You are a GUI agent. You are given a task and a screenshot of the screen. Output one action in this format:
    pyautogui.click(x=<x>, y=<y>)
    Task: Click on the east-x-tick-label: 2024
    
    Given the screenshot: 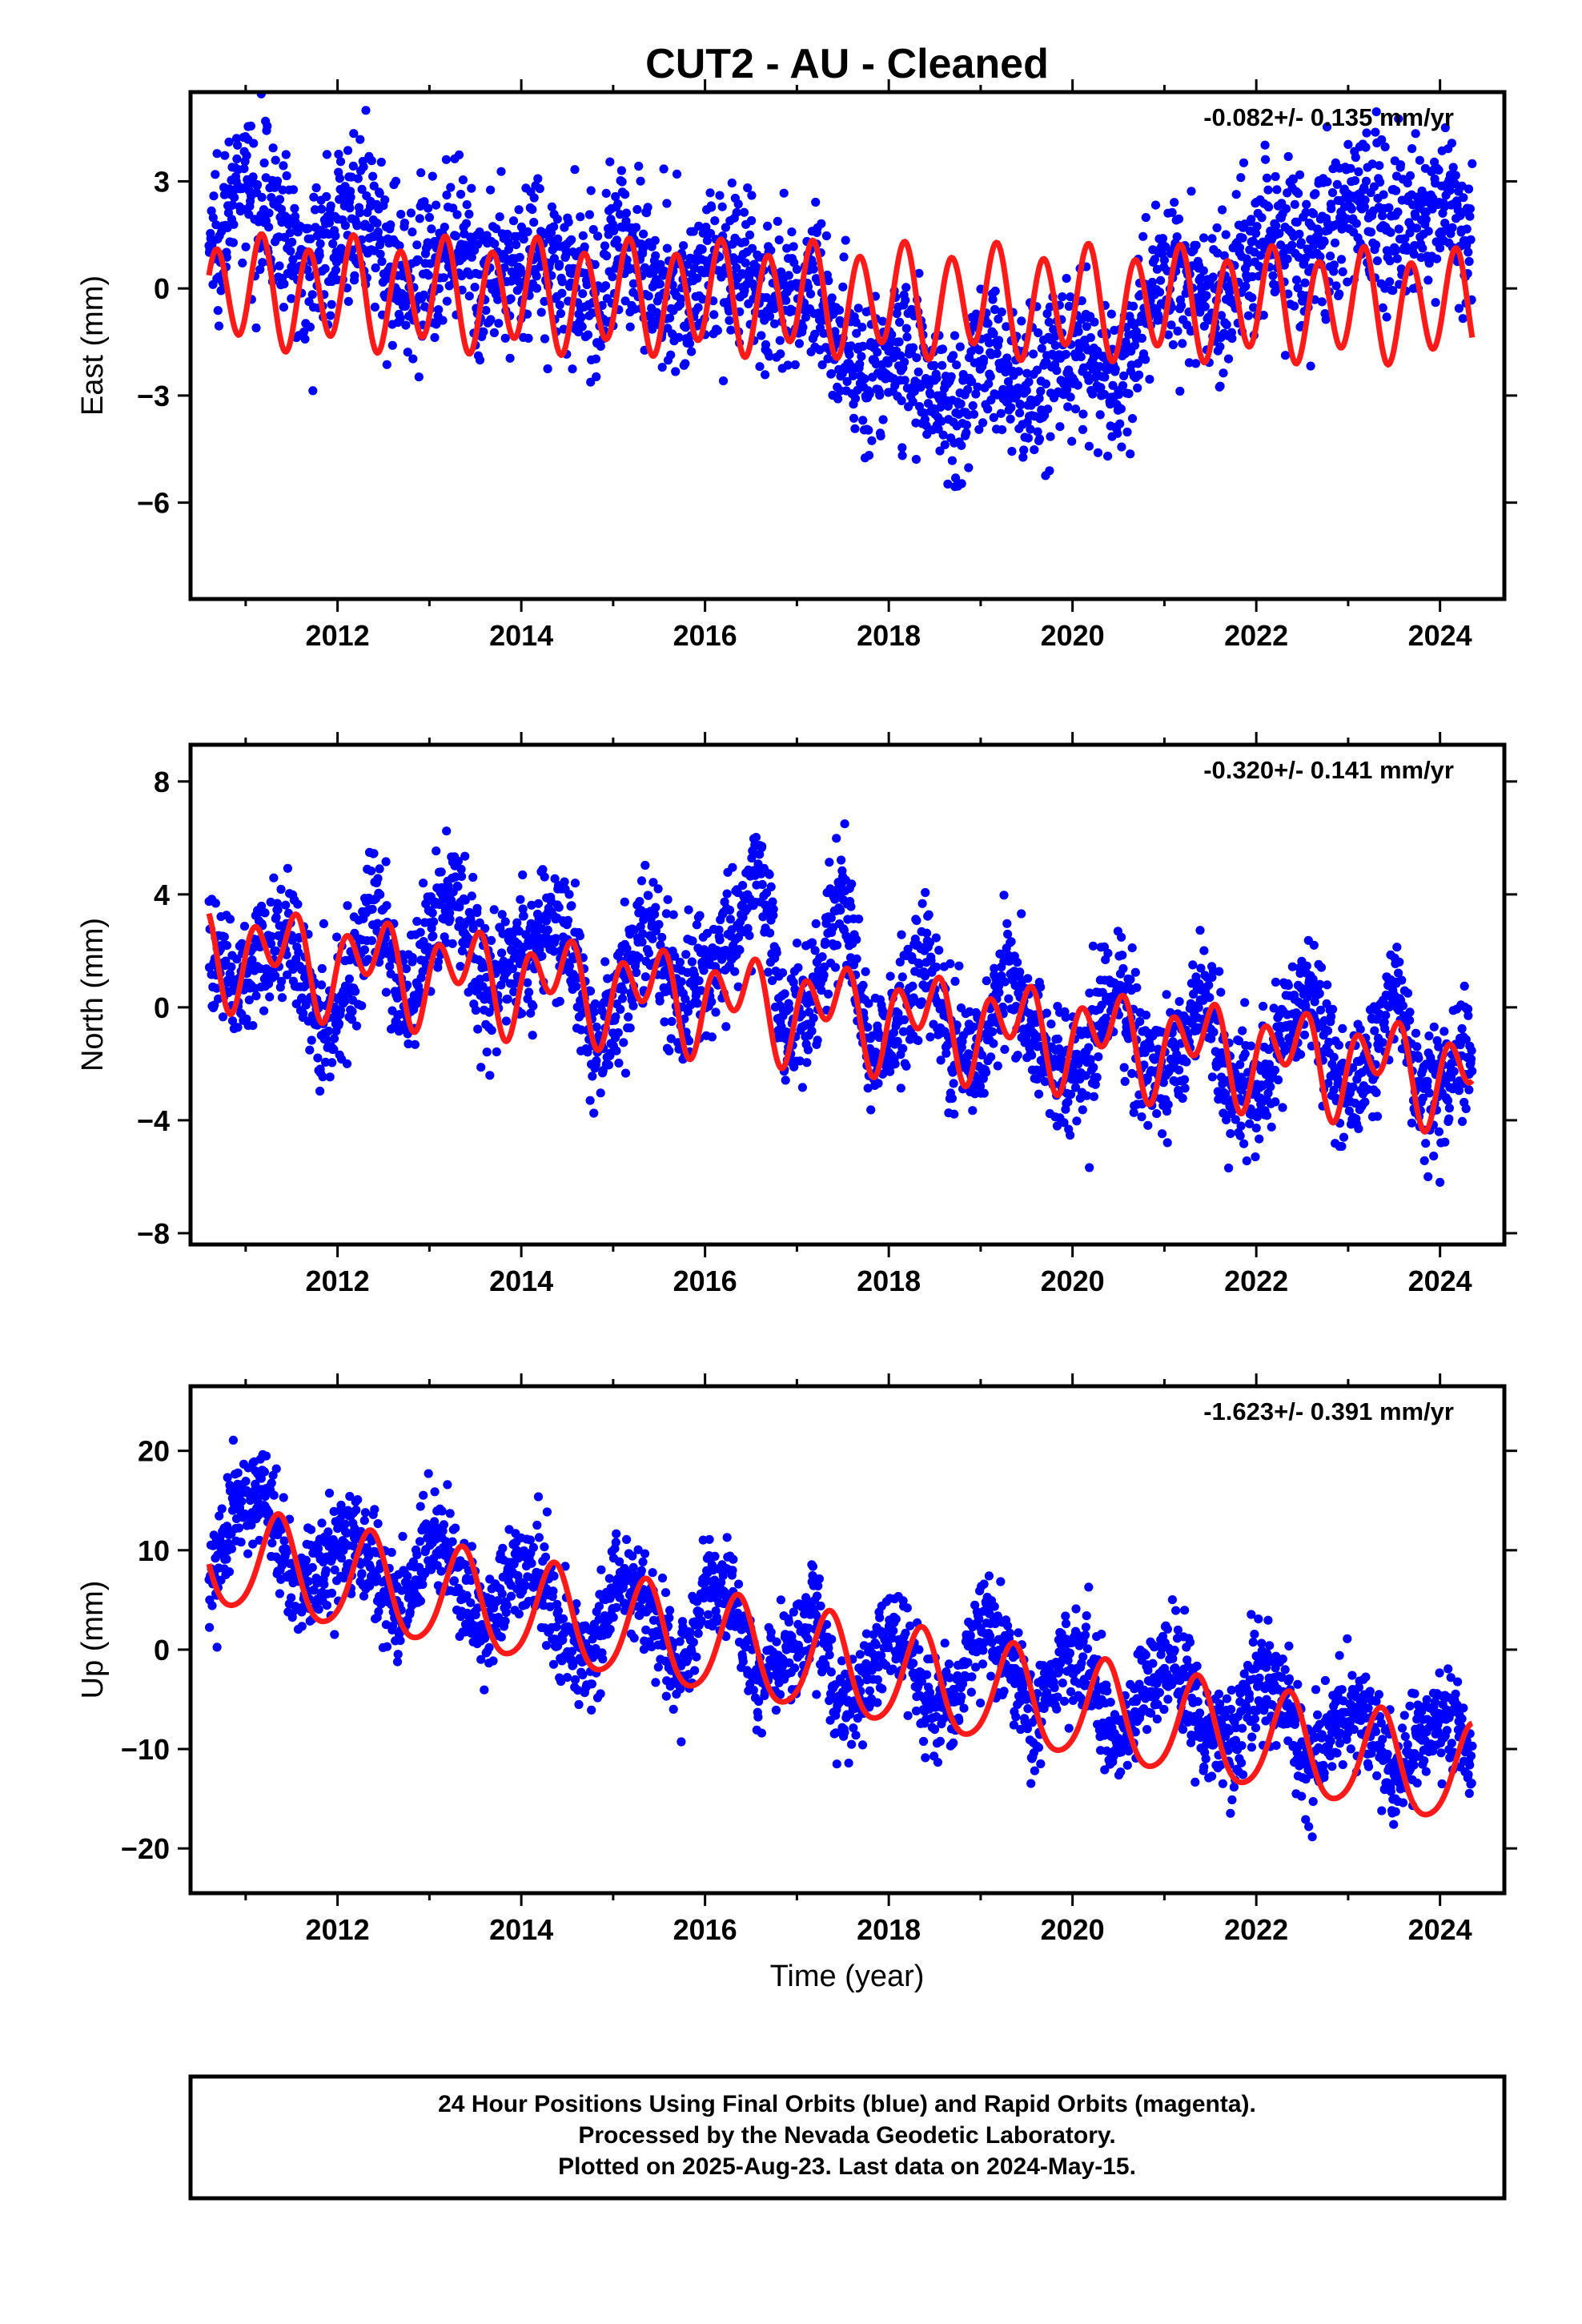 What is the action you would take?
    pyautogui.click(x=1440, y=635)
    